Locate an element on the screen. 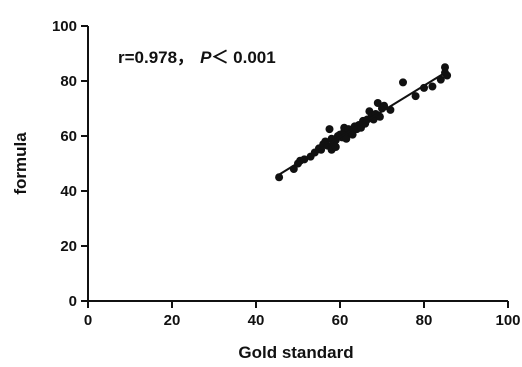 This screenshot has width=522, height=367. y-tick-label: 0 is located at coordinates (73, 301).